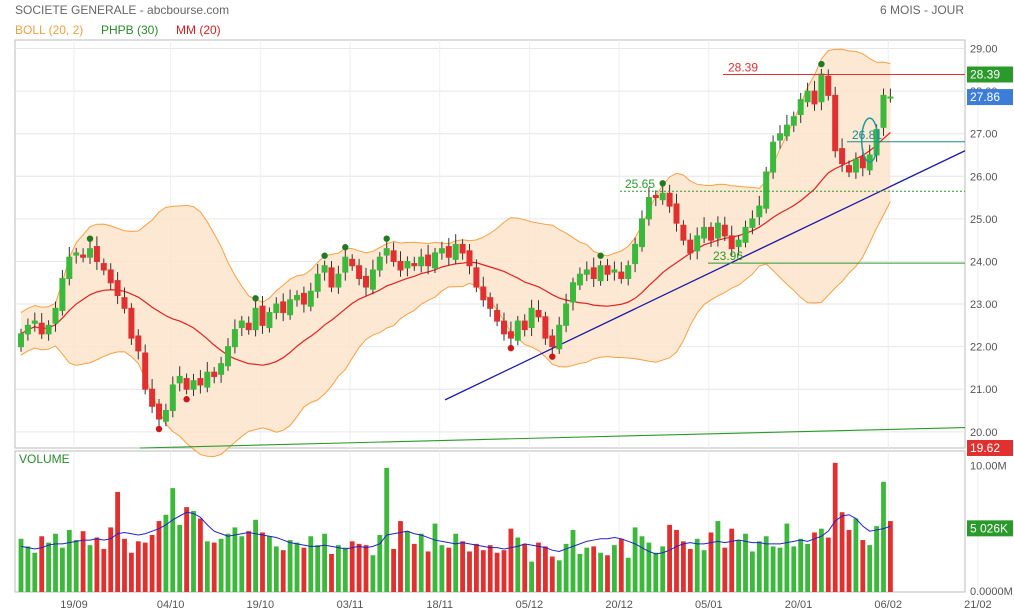 Image resolution: width=1014 pixels, height=614 pixels. What do you see at coordinates (888, 605) in the screenshot?
I see `x-tick-label: 06/02` at bounding box center [888, 605].